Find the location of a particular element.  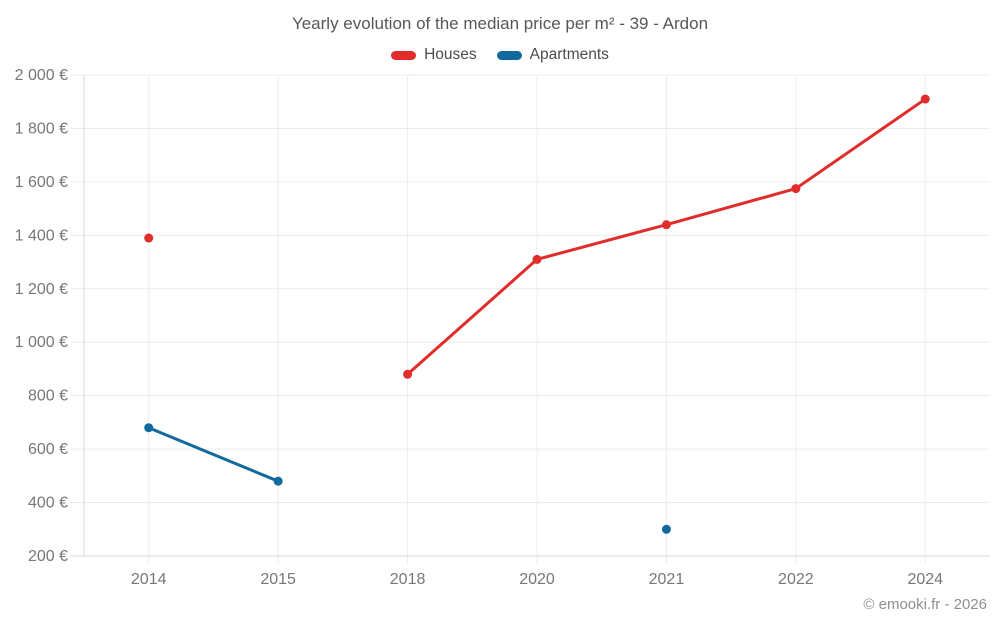

legend-label-apartments: Apartments is located at coordinates (569, 54).